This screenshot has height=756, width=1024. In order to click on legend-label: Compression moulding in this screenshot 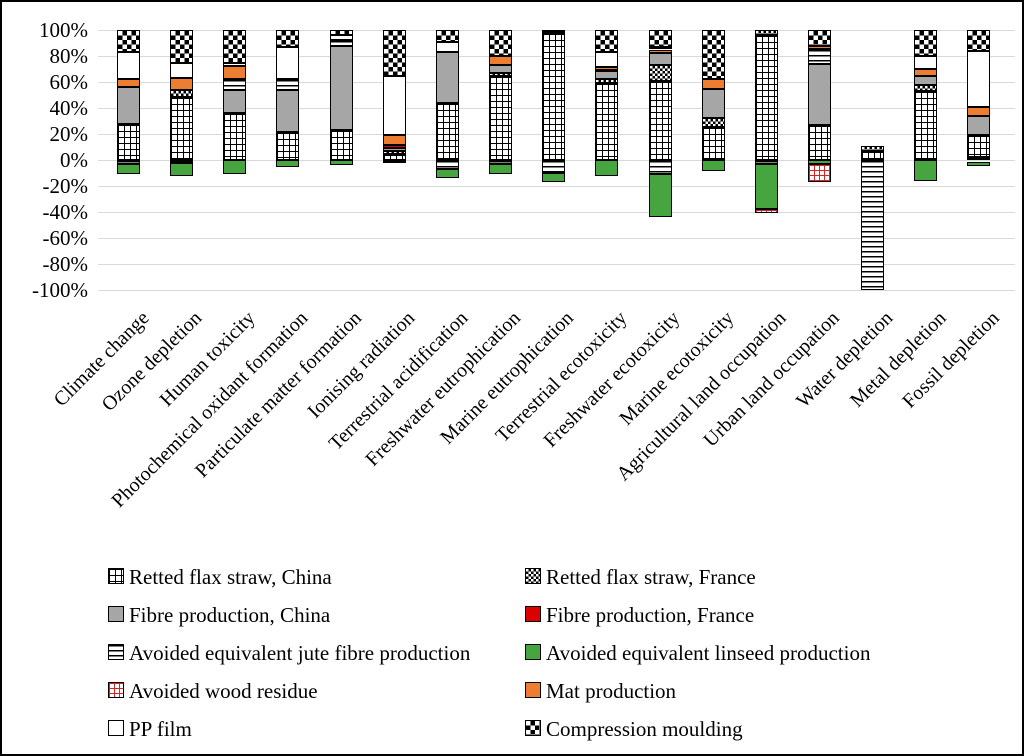, I will do `click(644, 729)`.